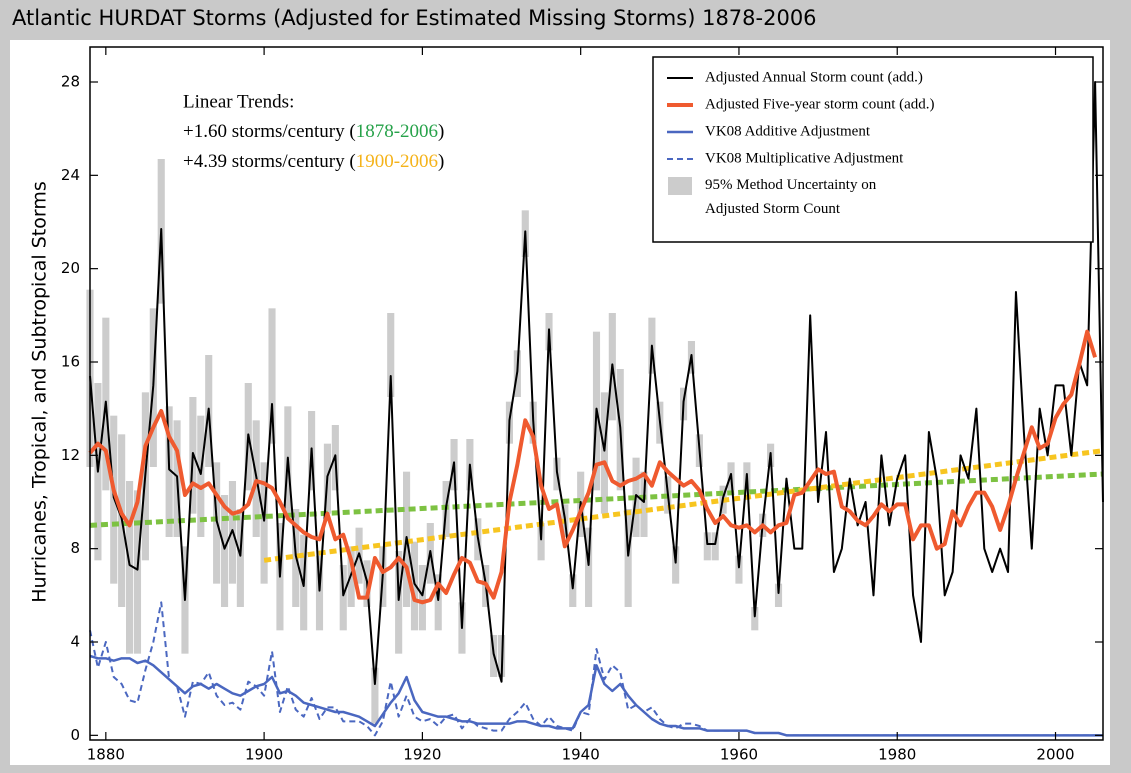 The width and height of the screenshot is (1131, 773). Describe the element at coordinates (238, 101) in the screenshot. I see `annotation-title: Linear Trends:` at that location.